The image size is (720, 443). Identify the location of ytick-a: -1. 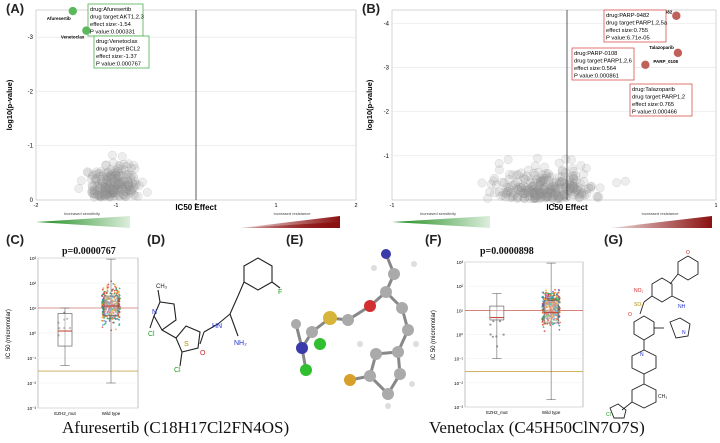
(31, 147).